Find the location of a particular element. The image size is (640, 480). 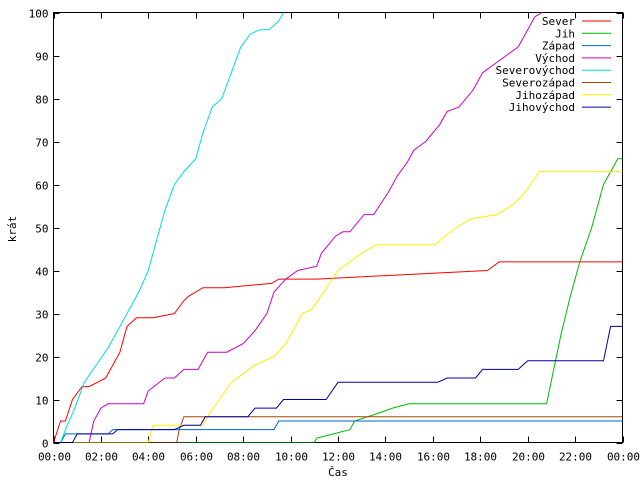

y-tick-label: 100 is located at coordinates (39, 14).